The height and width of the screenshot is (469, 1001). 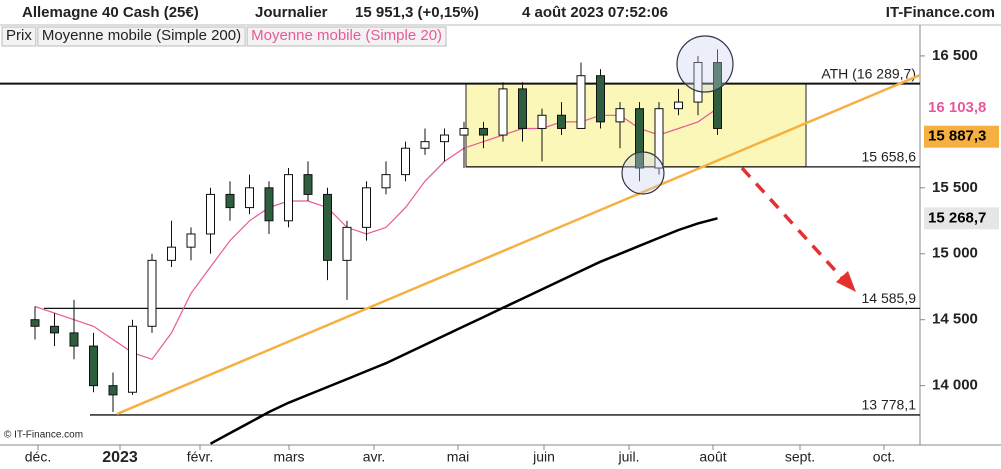 What do you see at coordinates (543, 457) in the screenshot?
I see `x-tick-label: juin` at bounding box center [543, 457].